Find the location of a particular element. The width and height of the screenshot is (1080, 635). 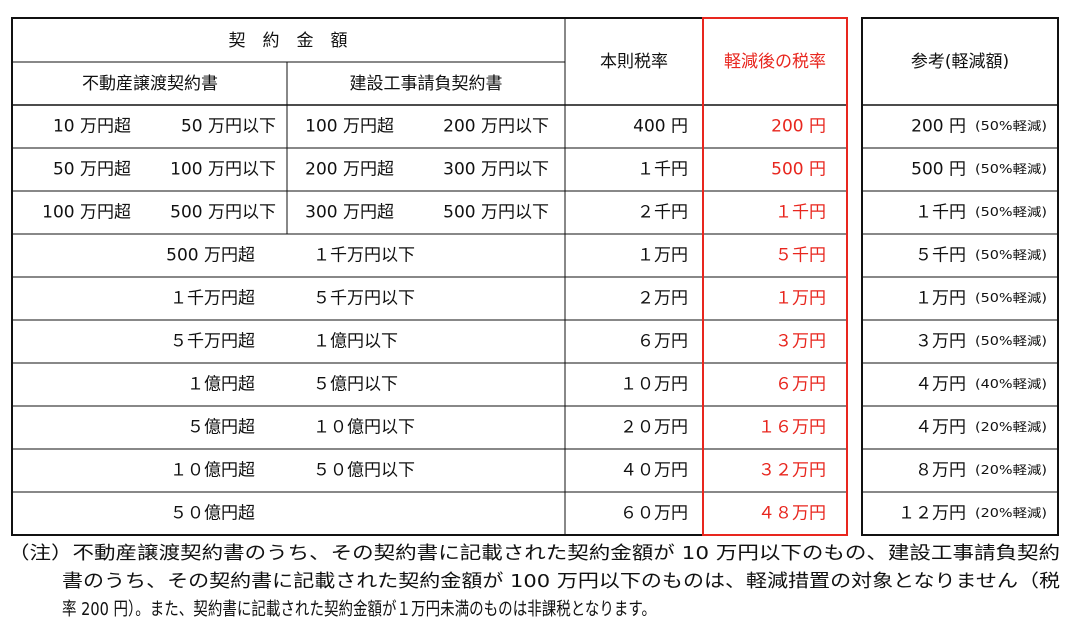

real-estate-from: 50 万円超 is located at coordinates (92, 170).